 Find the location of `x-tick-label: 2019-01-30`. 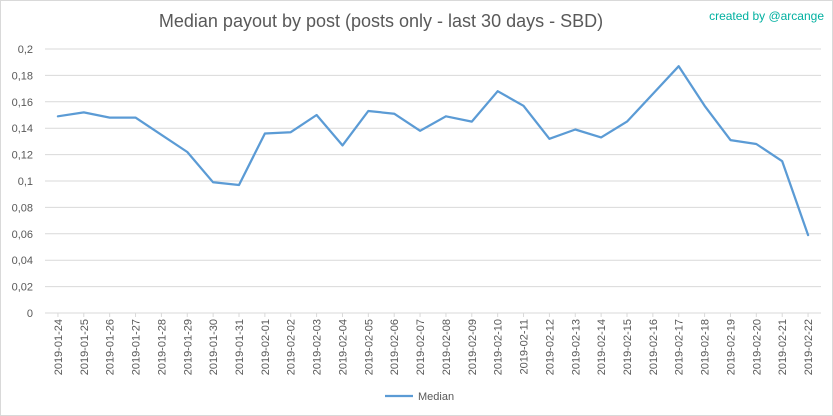

x-tick-label: 2019-01-30 is located at coordinates (214, 347).